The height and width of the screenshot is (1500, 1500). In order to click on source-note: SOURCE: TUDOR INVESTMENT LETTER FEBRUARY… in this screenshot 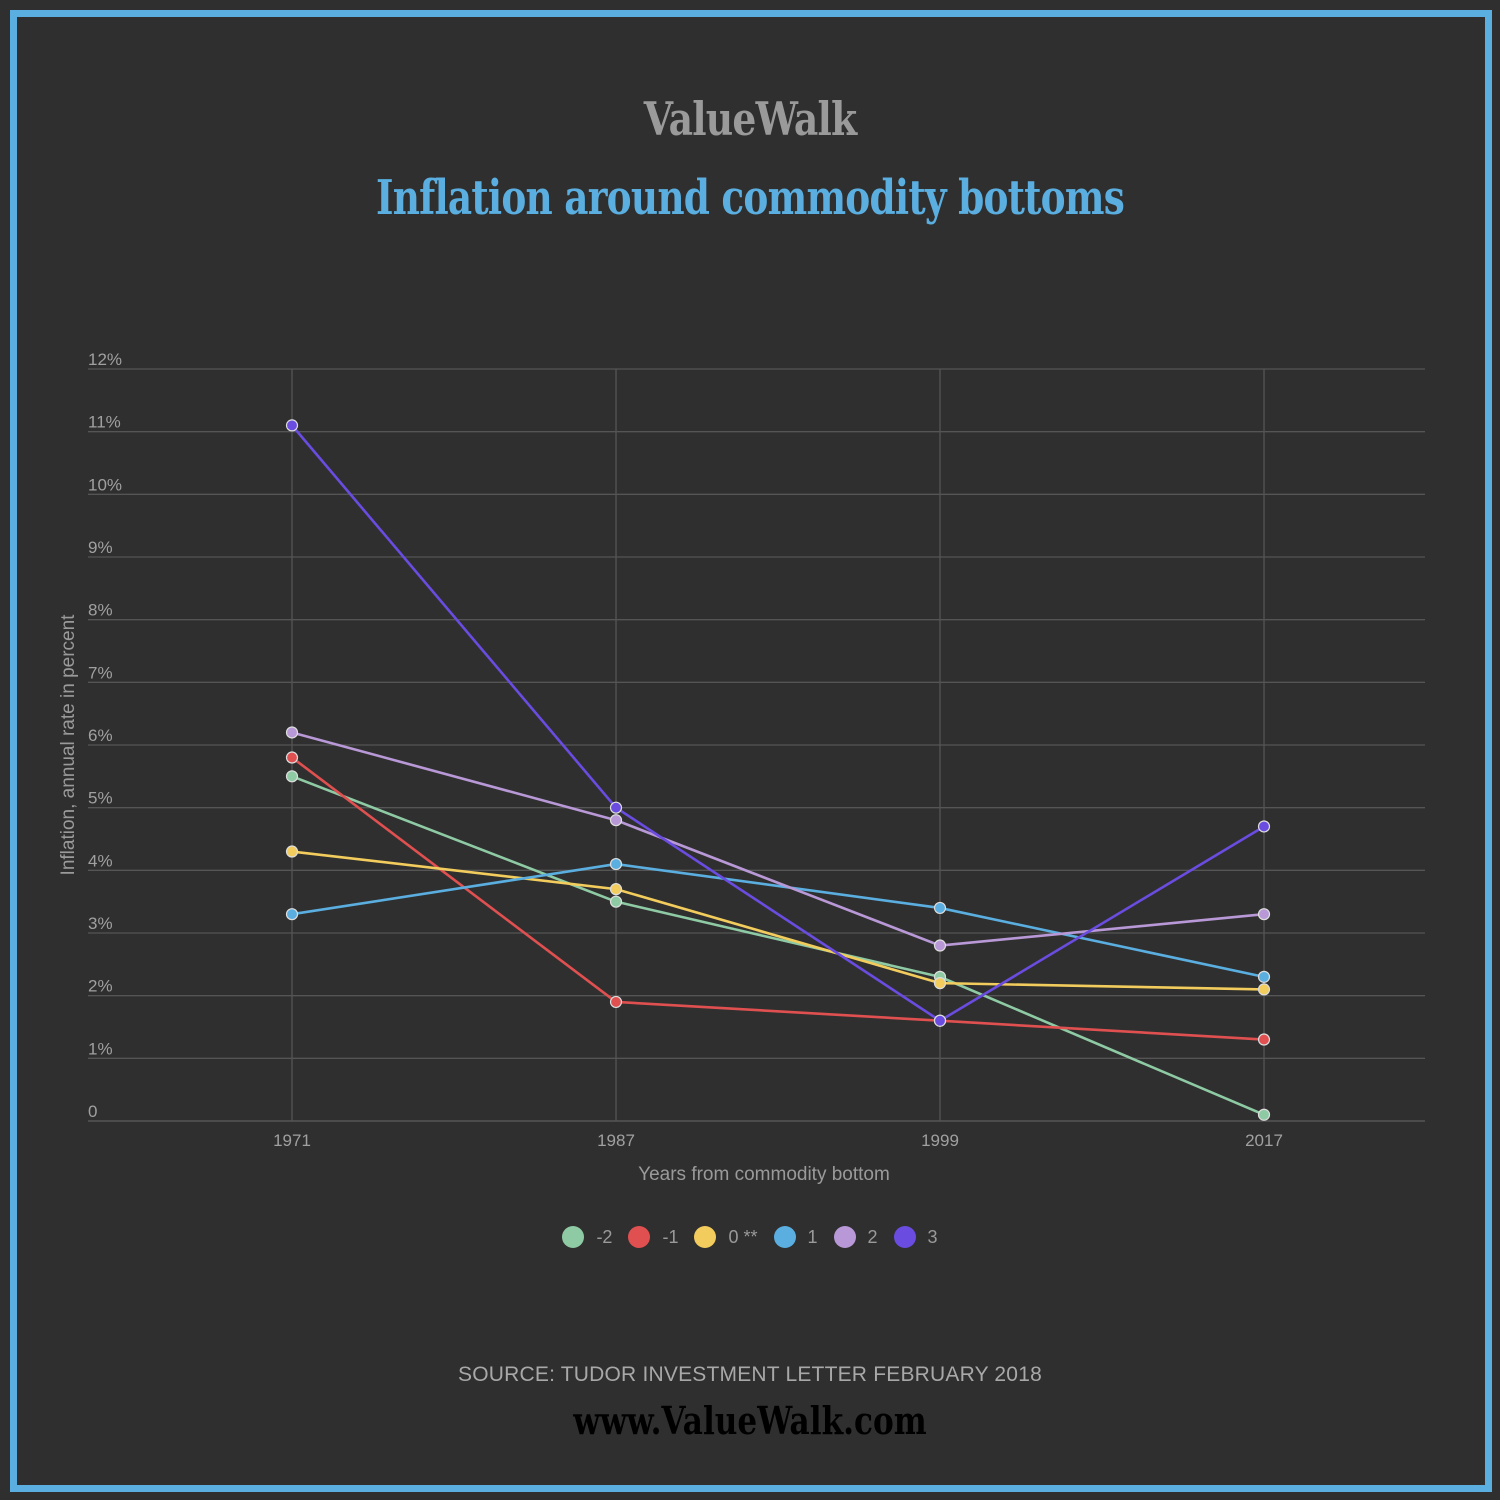, I will do `click(750, 1374)`.